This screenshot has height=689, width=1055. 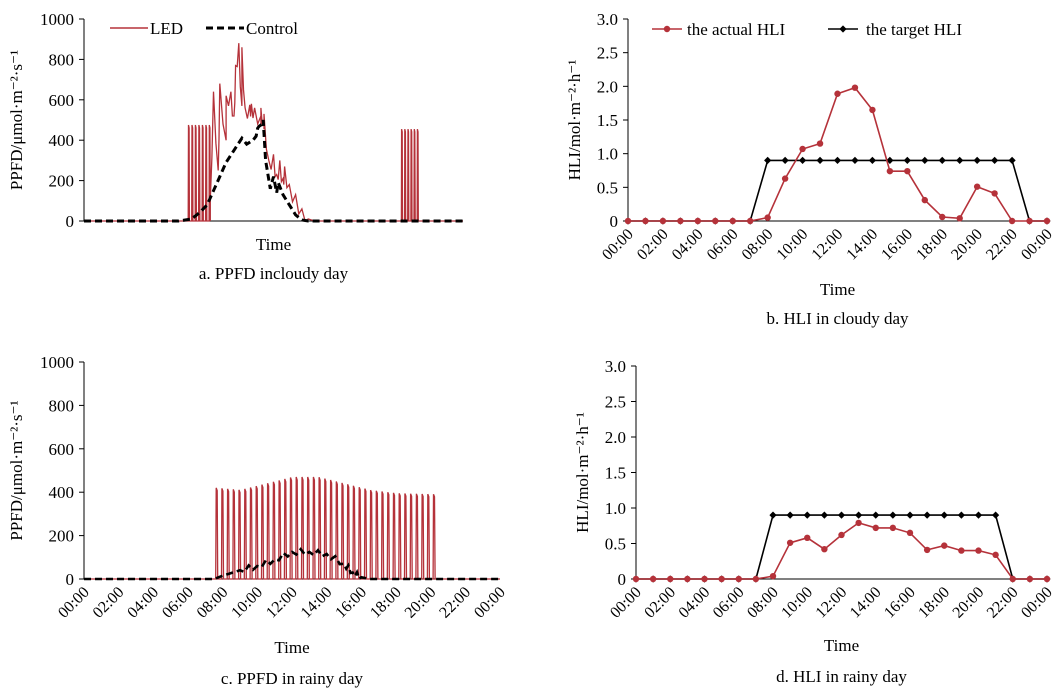 I want to click on y-axis-label: PPFD/μmol·m⁻²·s⁻¹, so click(x=16, y=120).